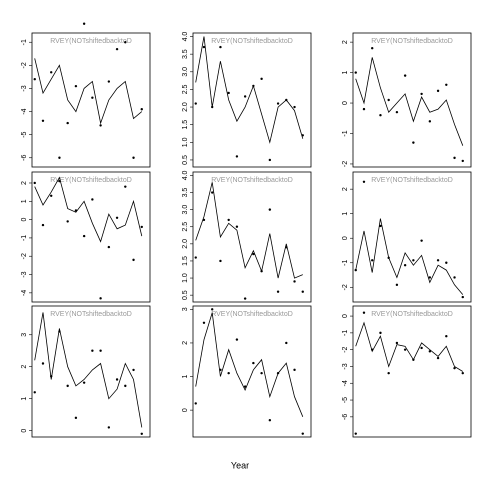  I want to click on y-tick-label: -2, so click(24, 65).